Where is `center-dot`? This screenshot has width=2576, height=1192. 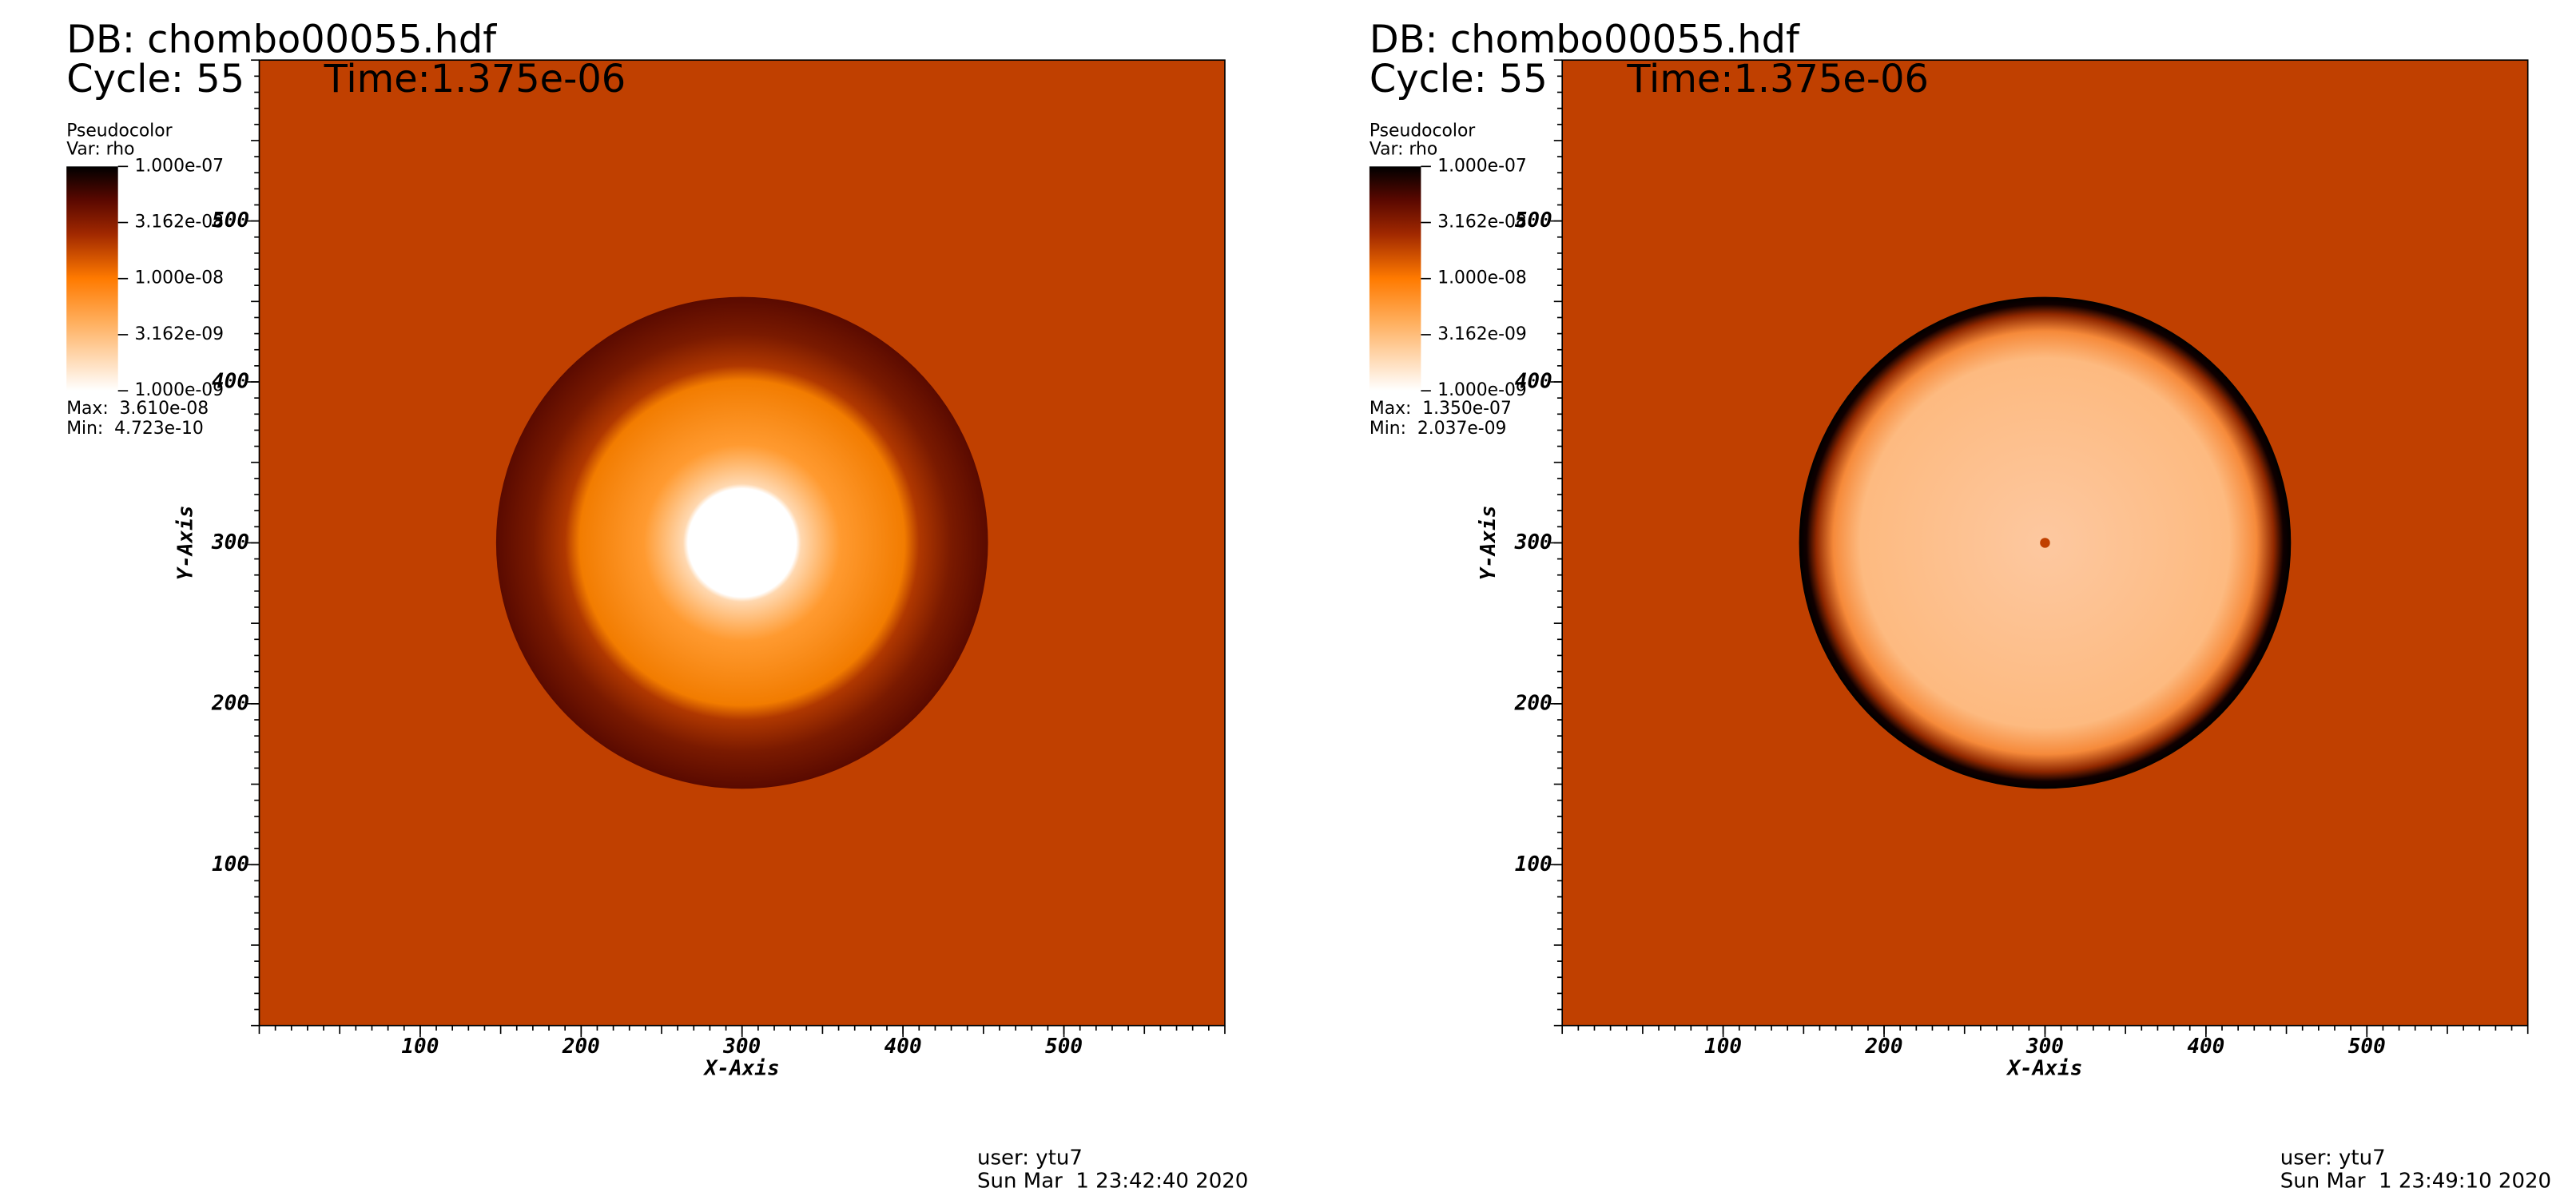 center-dot is located at coordinates (2045, 543).